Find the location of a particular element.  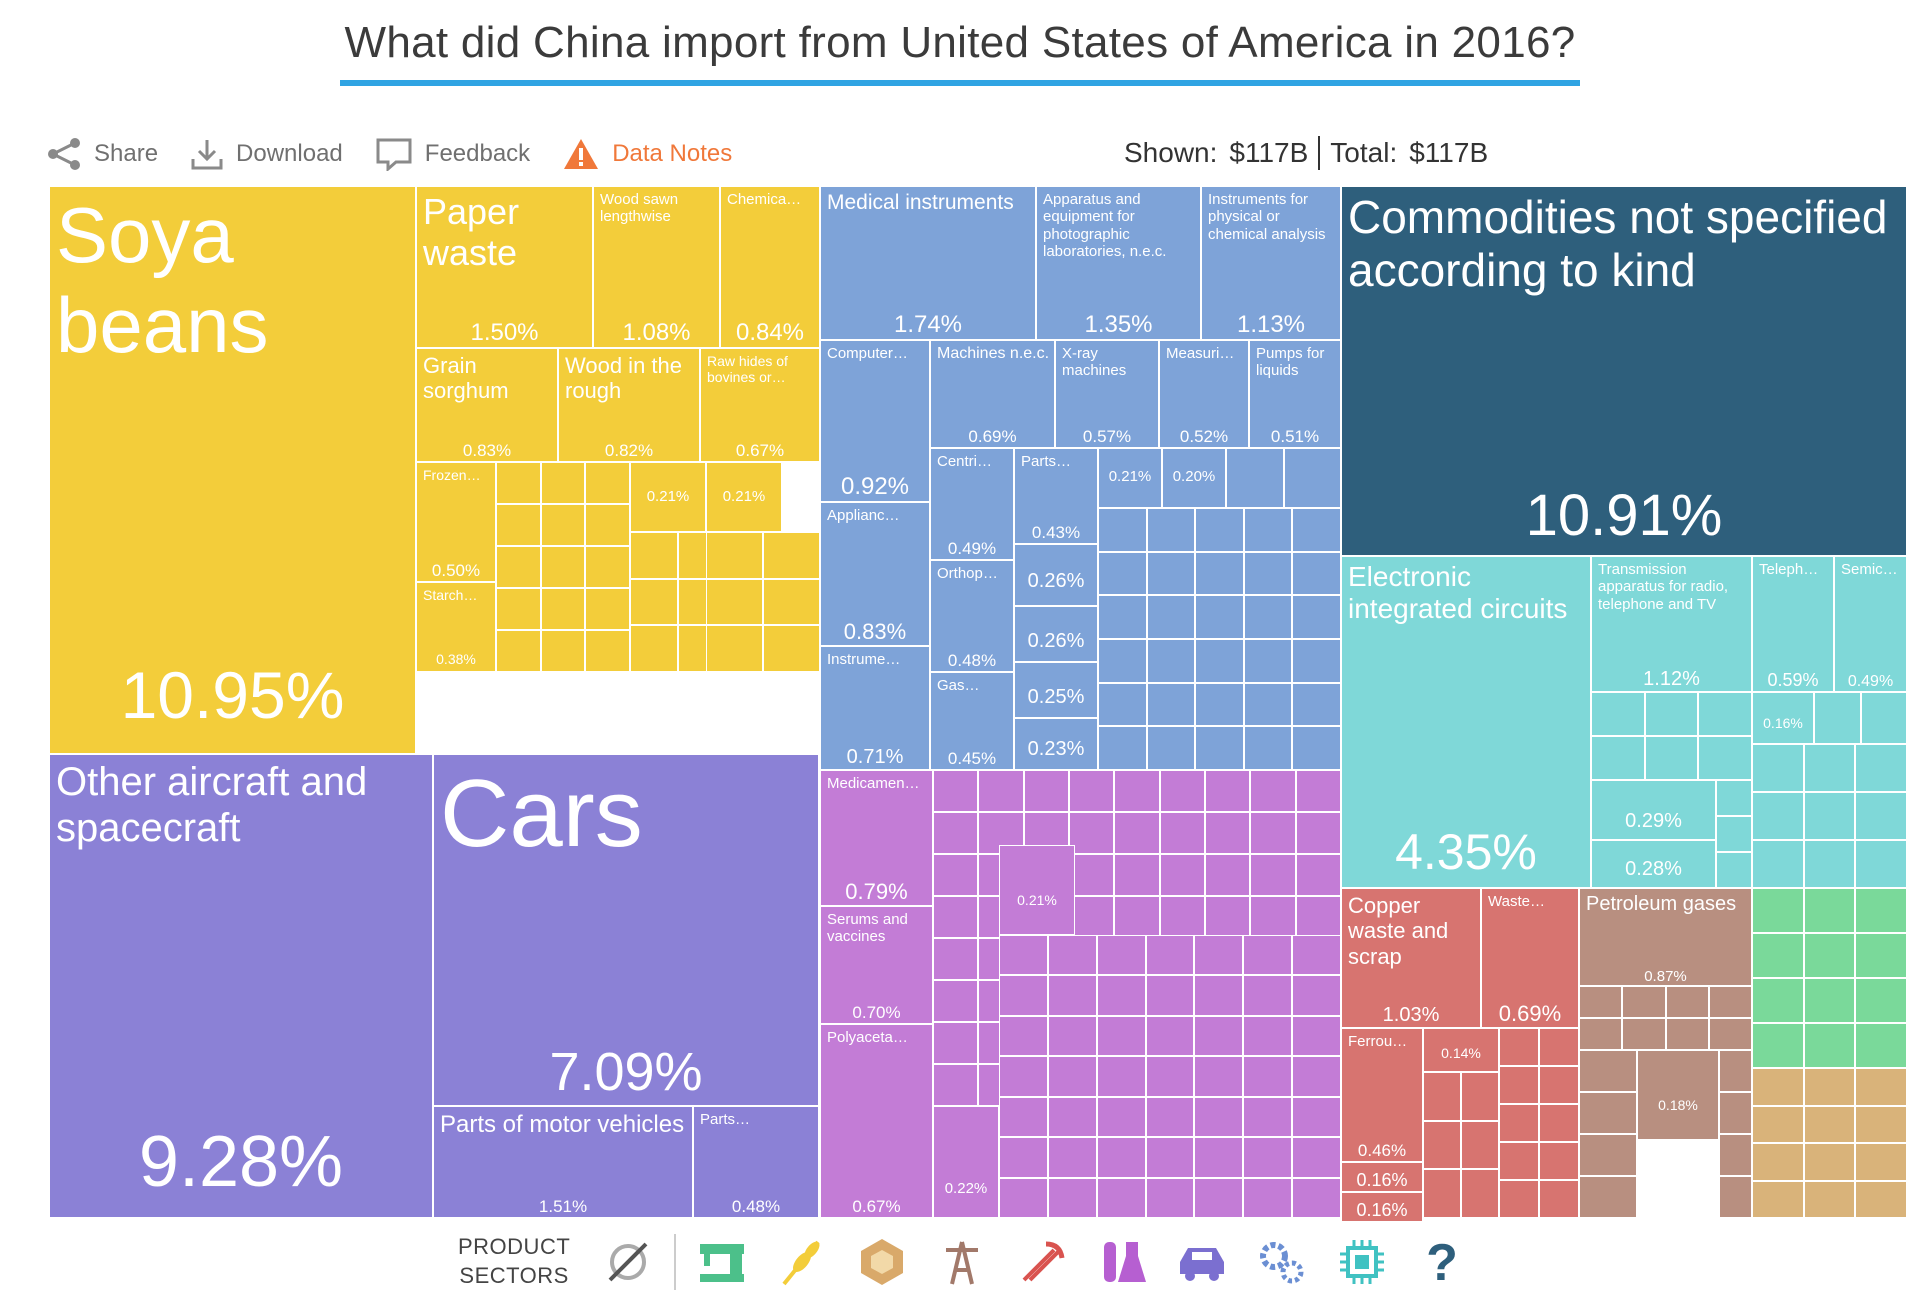

product-tile: Polyaceta… 0.67% is located at coordinates (876, 1121).